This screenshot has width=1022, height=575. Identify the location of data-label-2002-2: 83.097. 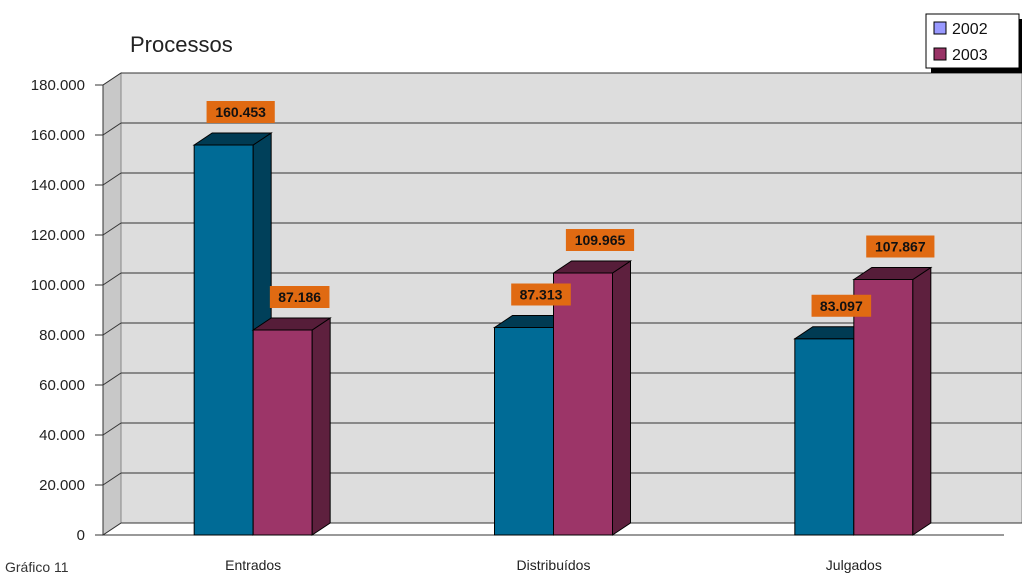
(841, 305).